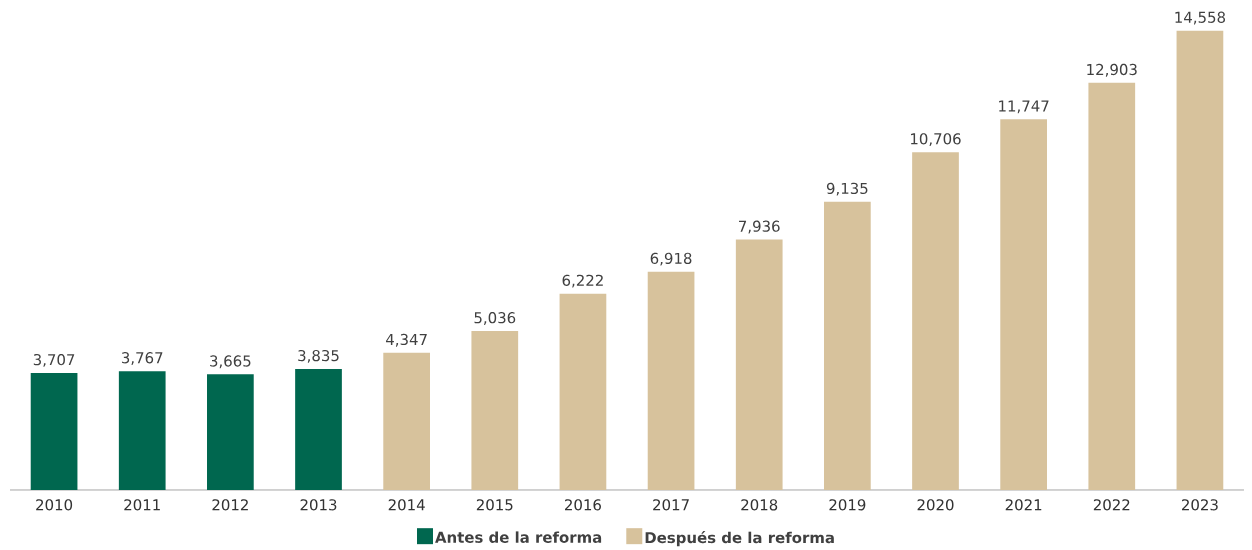 The width and height of the screenshot is (1252, 550). What do you see at coordinates (1200, 505) in the screenshot?
I see `x-tick-label: 2023` at bounding box center [1200, 505].